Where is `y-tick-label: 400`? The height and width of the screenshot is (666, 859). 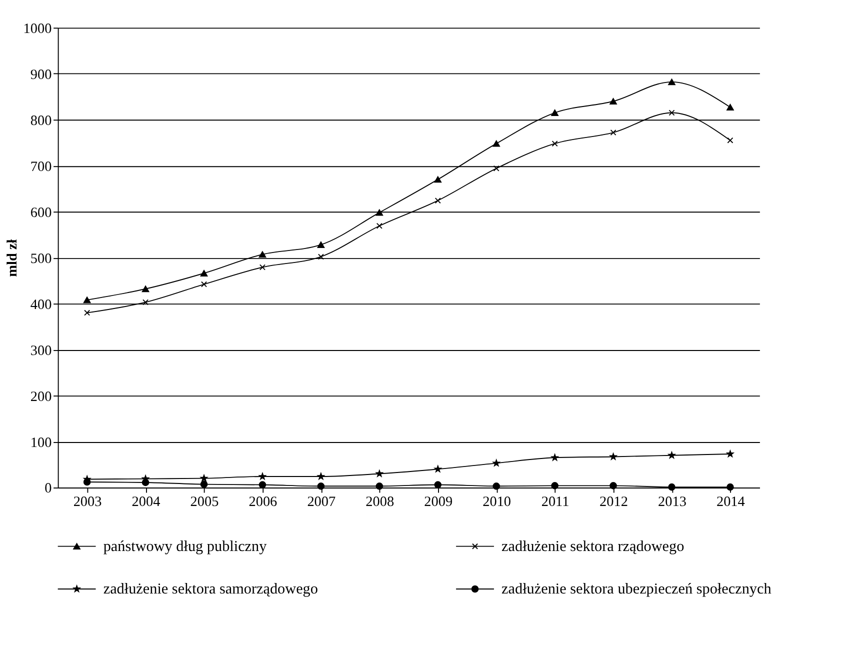 y-tick-label: 400 is located at coordinates (41, 304).